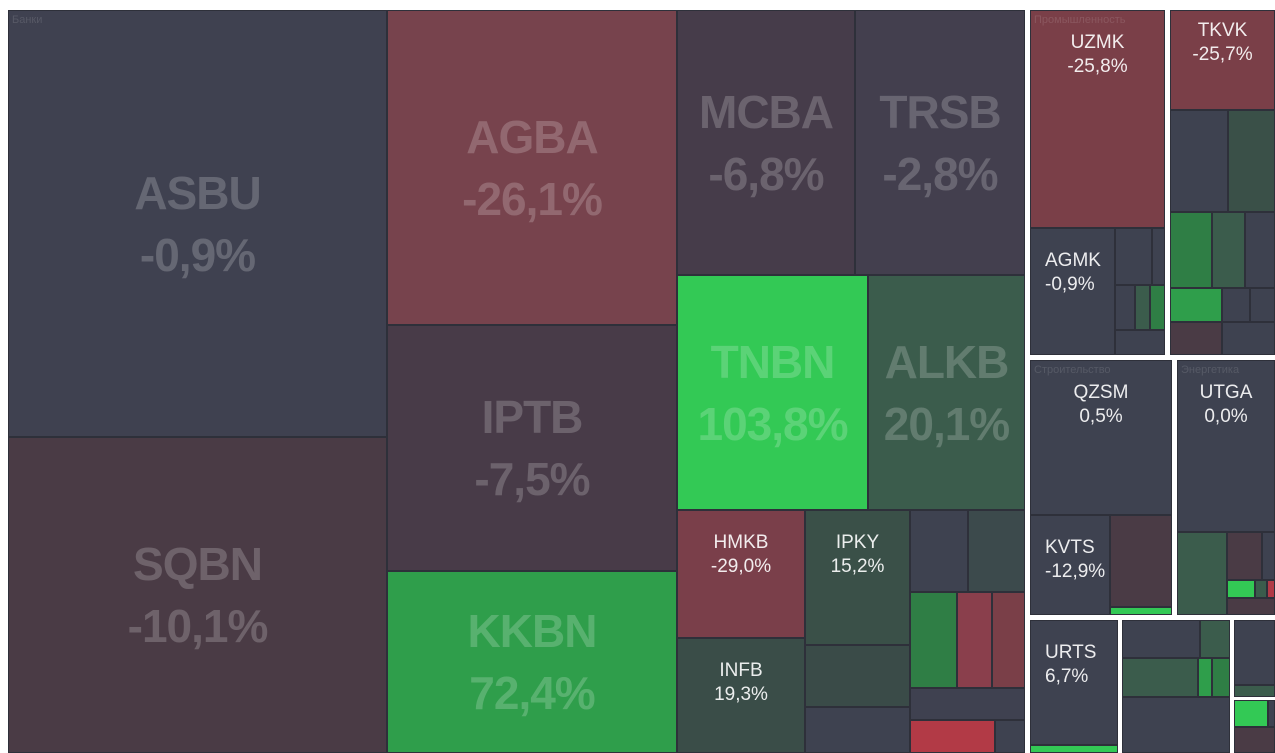 Image resolution: width=1275 pixels, height=753 pixels. What do you see at coordinates (27, 20) in the screenshot?
I see `sector-label: Банки` at bounding box center [27, 20].